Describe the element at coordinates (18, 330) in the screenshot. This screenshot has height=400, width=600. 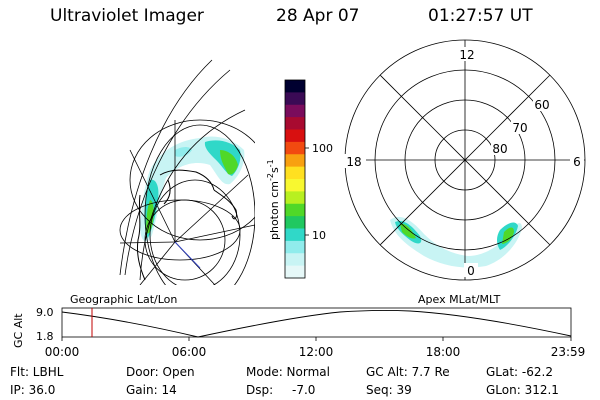
I see `timeline-axis-title: GC Alt` at that location.